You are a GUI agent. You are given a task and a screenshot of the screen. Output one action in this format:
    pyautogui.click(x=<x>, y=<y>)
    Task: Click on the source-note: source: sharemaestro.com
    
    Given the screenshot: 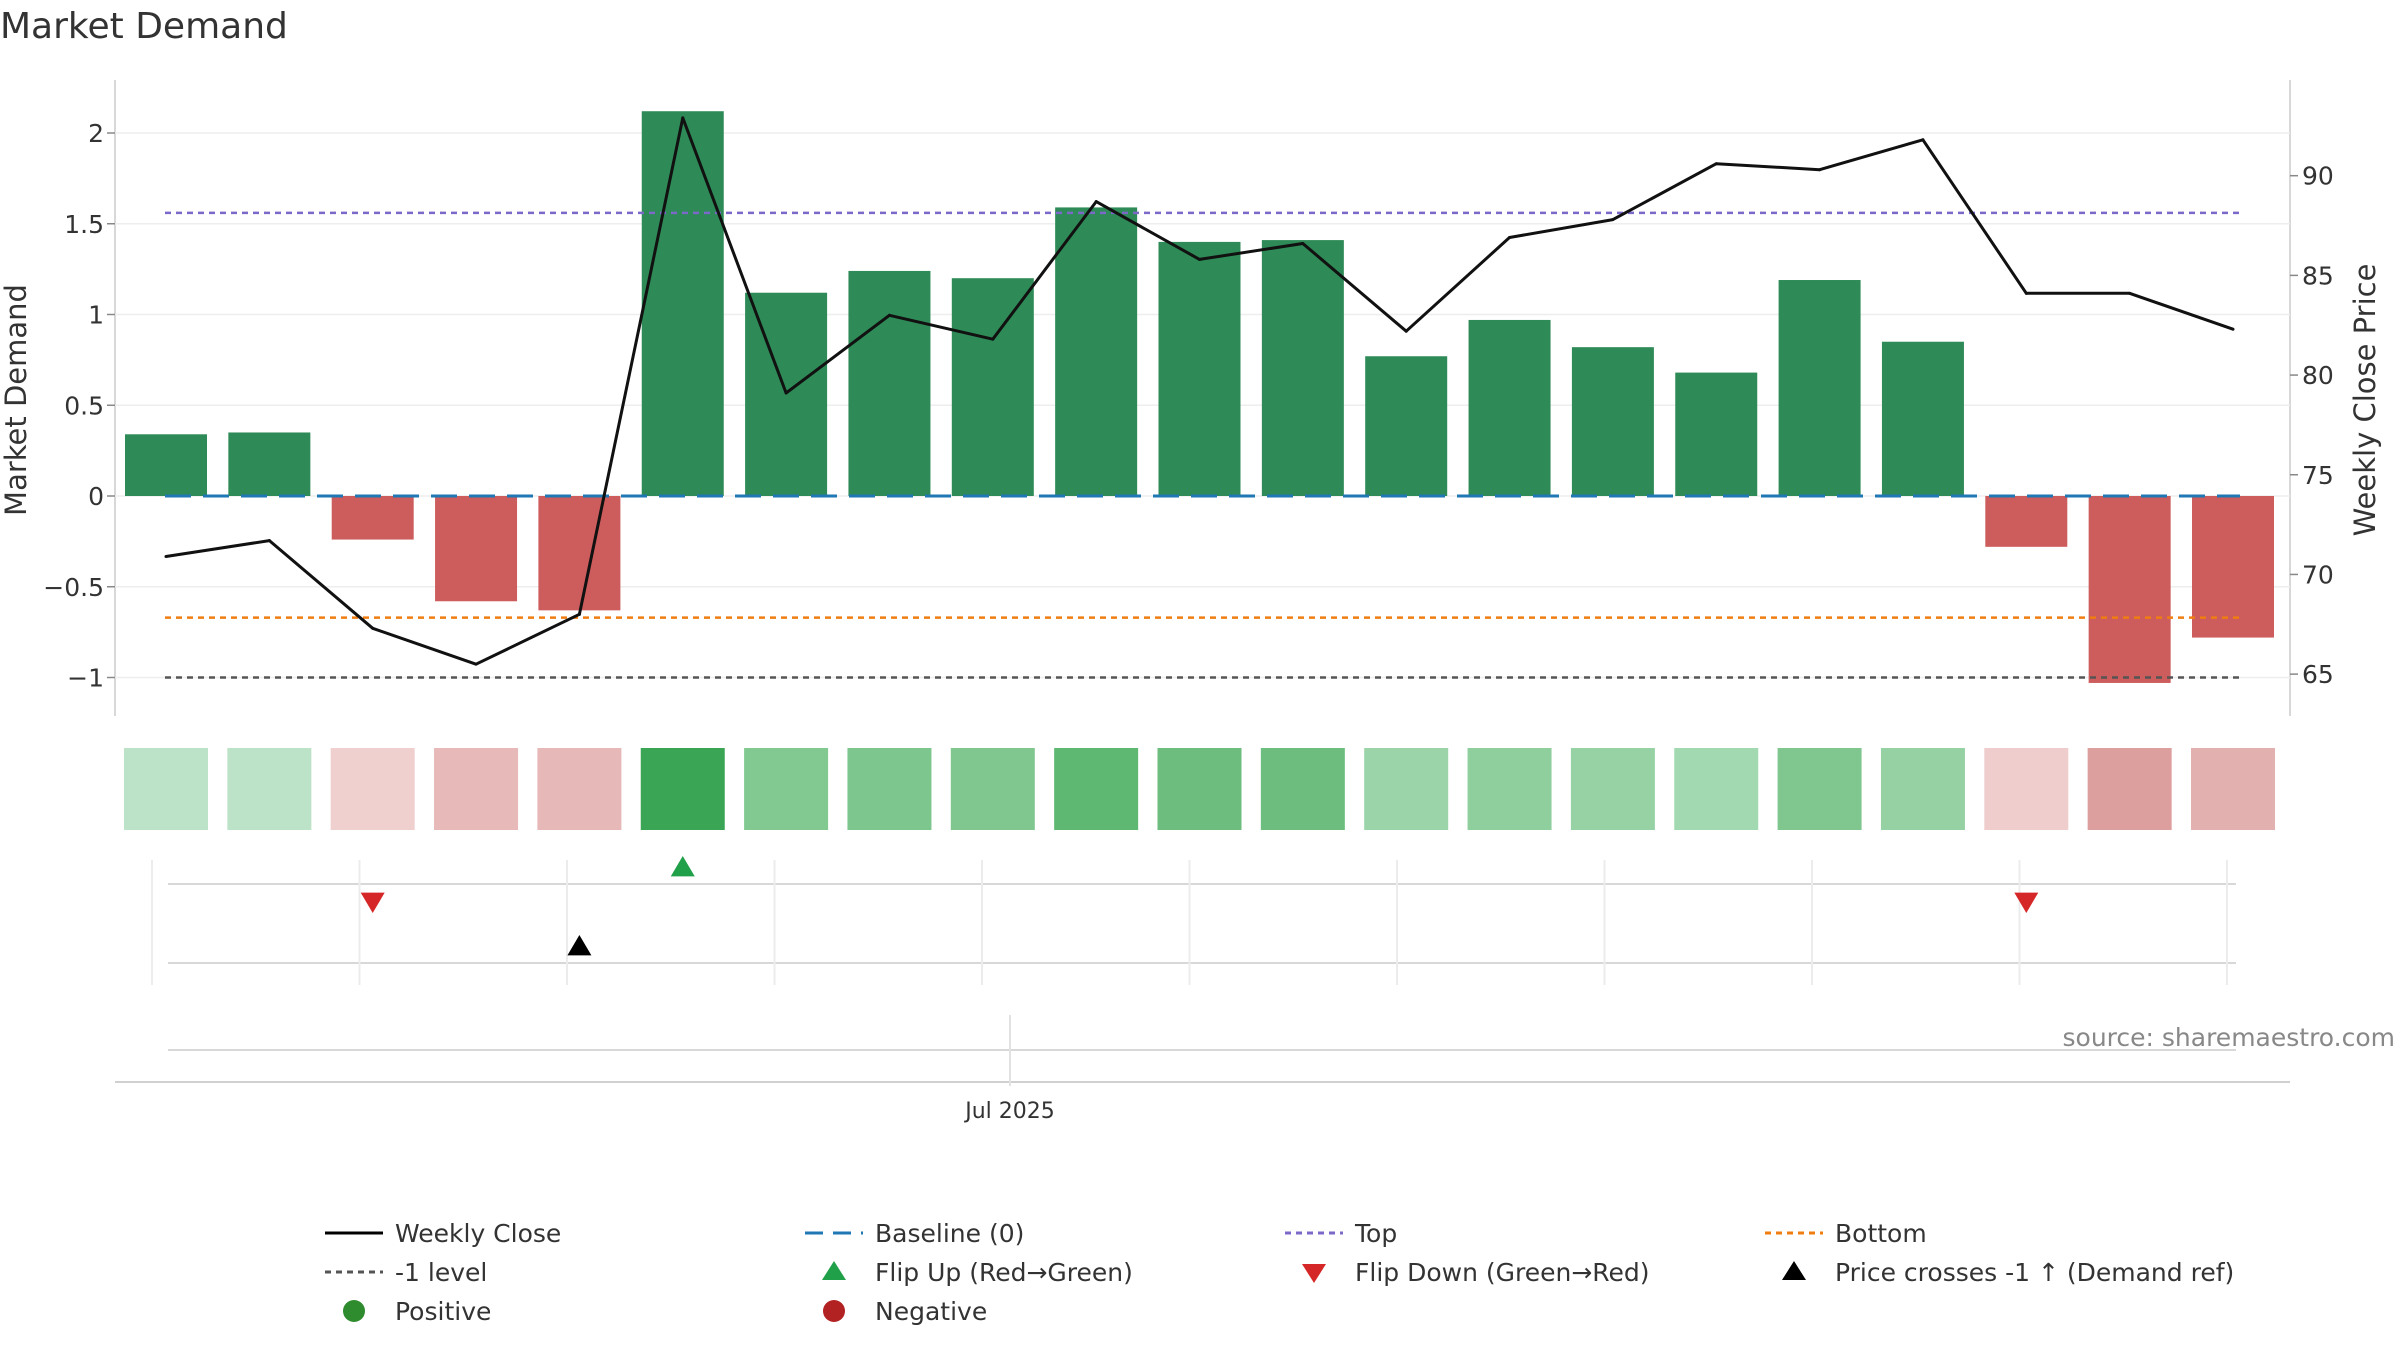 What is the action you would take?
    pyautogui.click(x=2229, y=1037)
    